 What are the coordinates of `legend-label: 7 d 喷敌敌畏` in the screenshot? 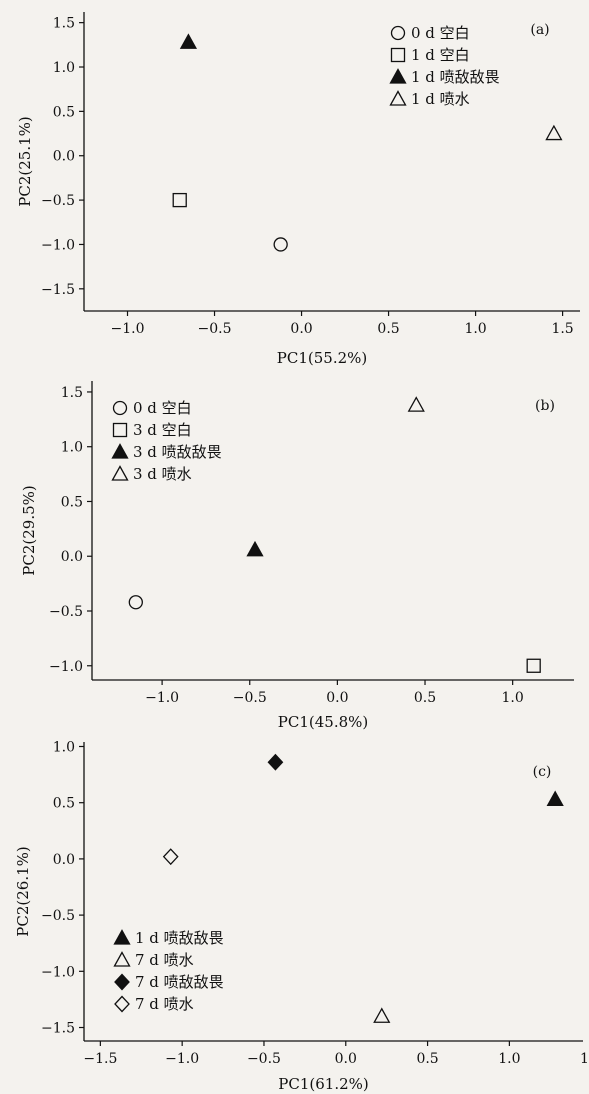 It's located at (179, 982).